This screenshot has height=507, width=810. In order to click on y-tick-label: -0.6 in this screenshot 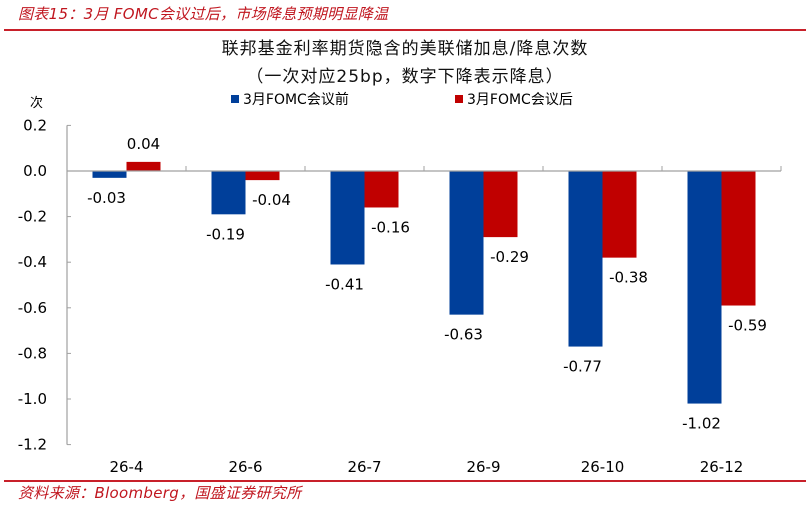, I will do `click(32, 308)`.